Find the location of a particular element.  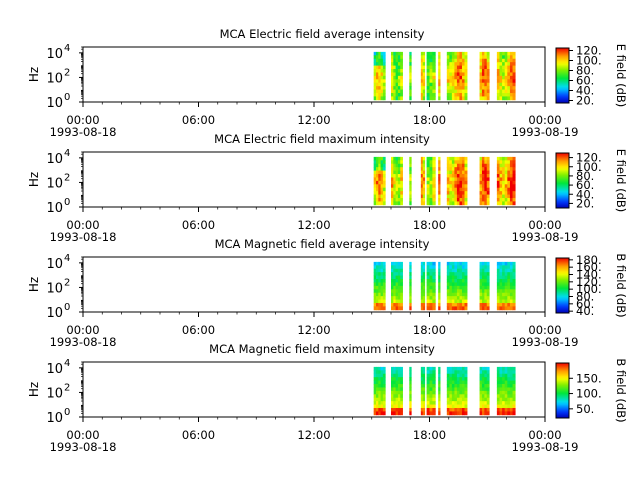

x-tick-time: 00:00 is located at coordinates (544, 225).